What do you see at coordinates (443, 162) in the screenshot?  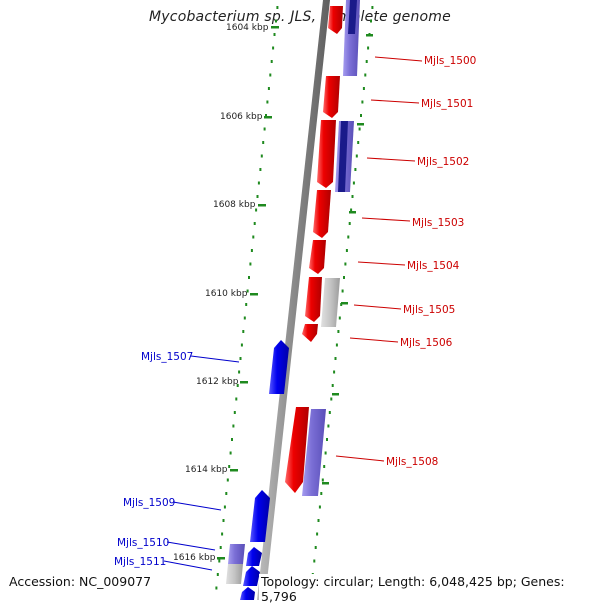 I see `label-mjls-1502: Mjls_1502` at bounding box center [443, 162].